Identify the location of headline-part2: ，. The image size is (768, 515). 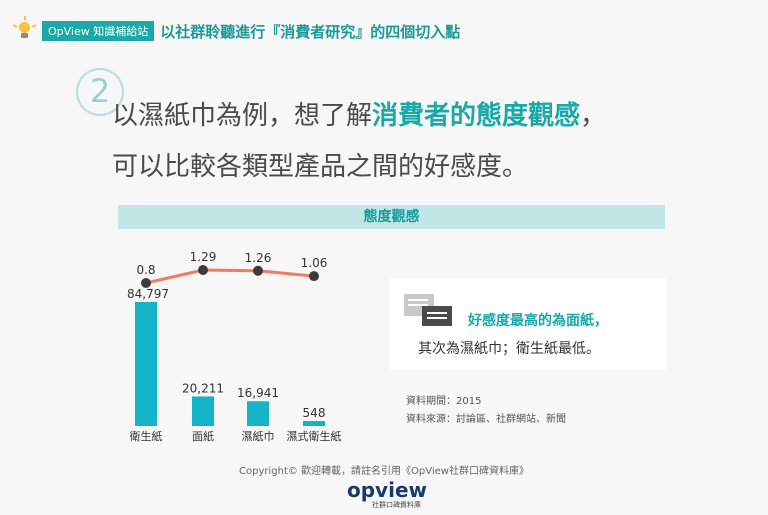
(593, 116).